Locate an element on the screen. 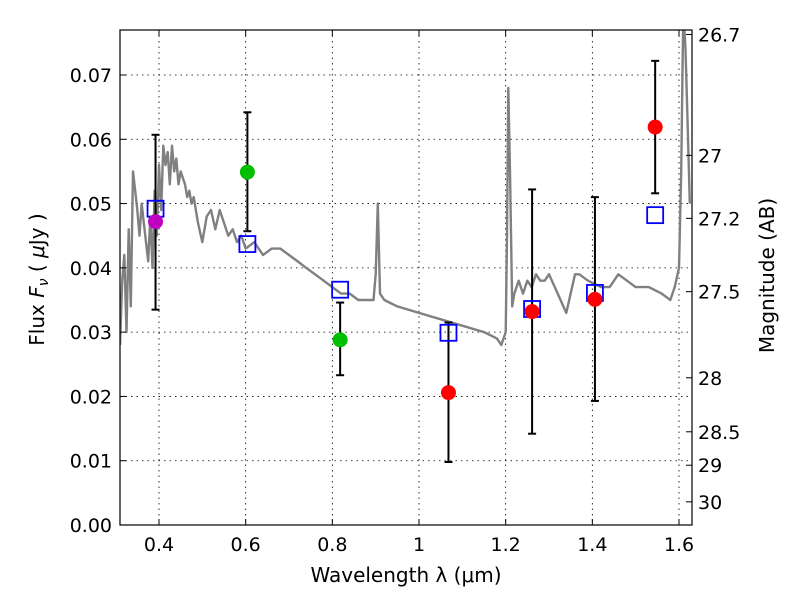 Image resolution: width=800 pixels, height=600 pixels. y2-tick-label: 28 is located at coordinates (710, 379).